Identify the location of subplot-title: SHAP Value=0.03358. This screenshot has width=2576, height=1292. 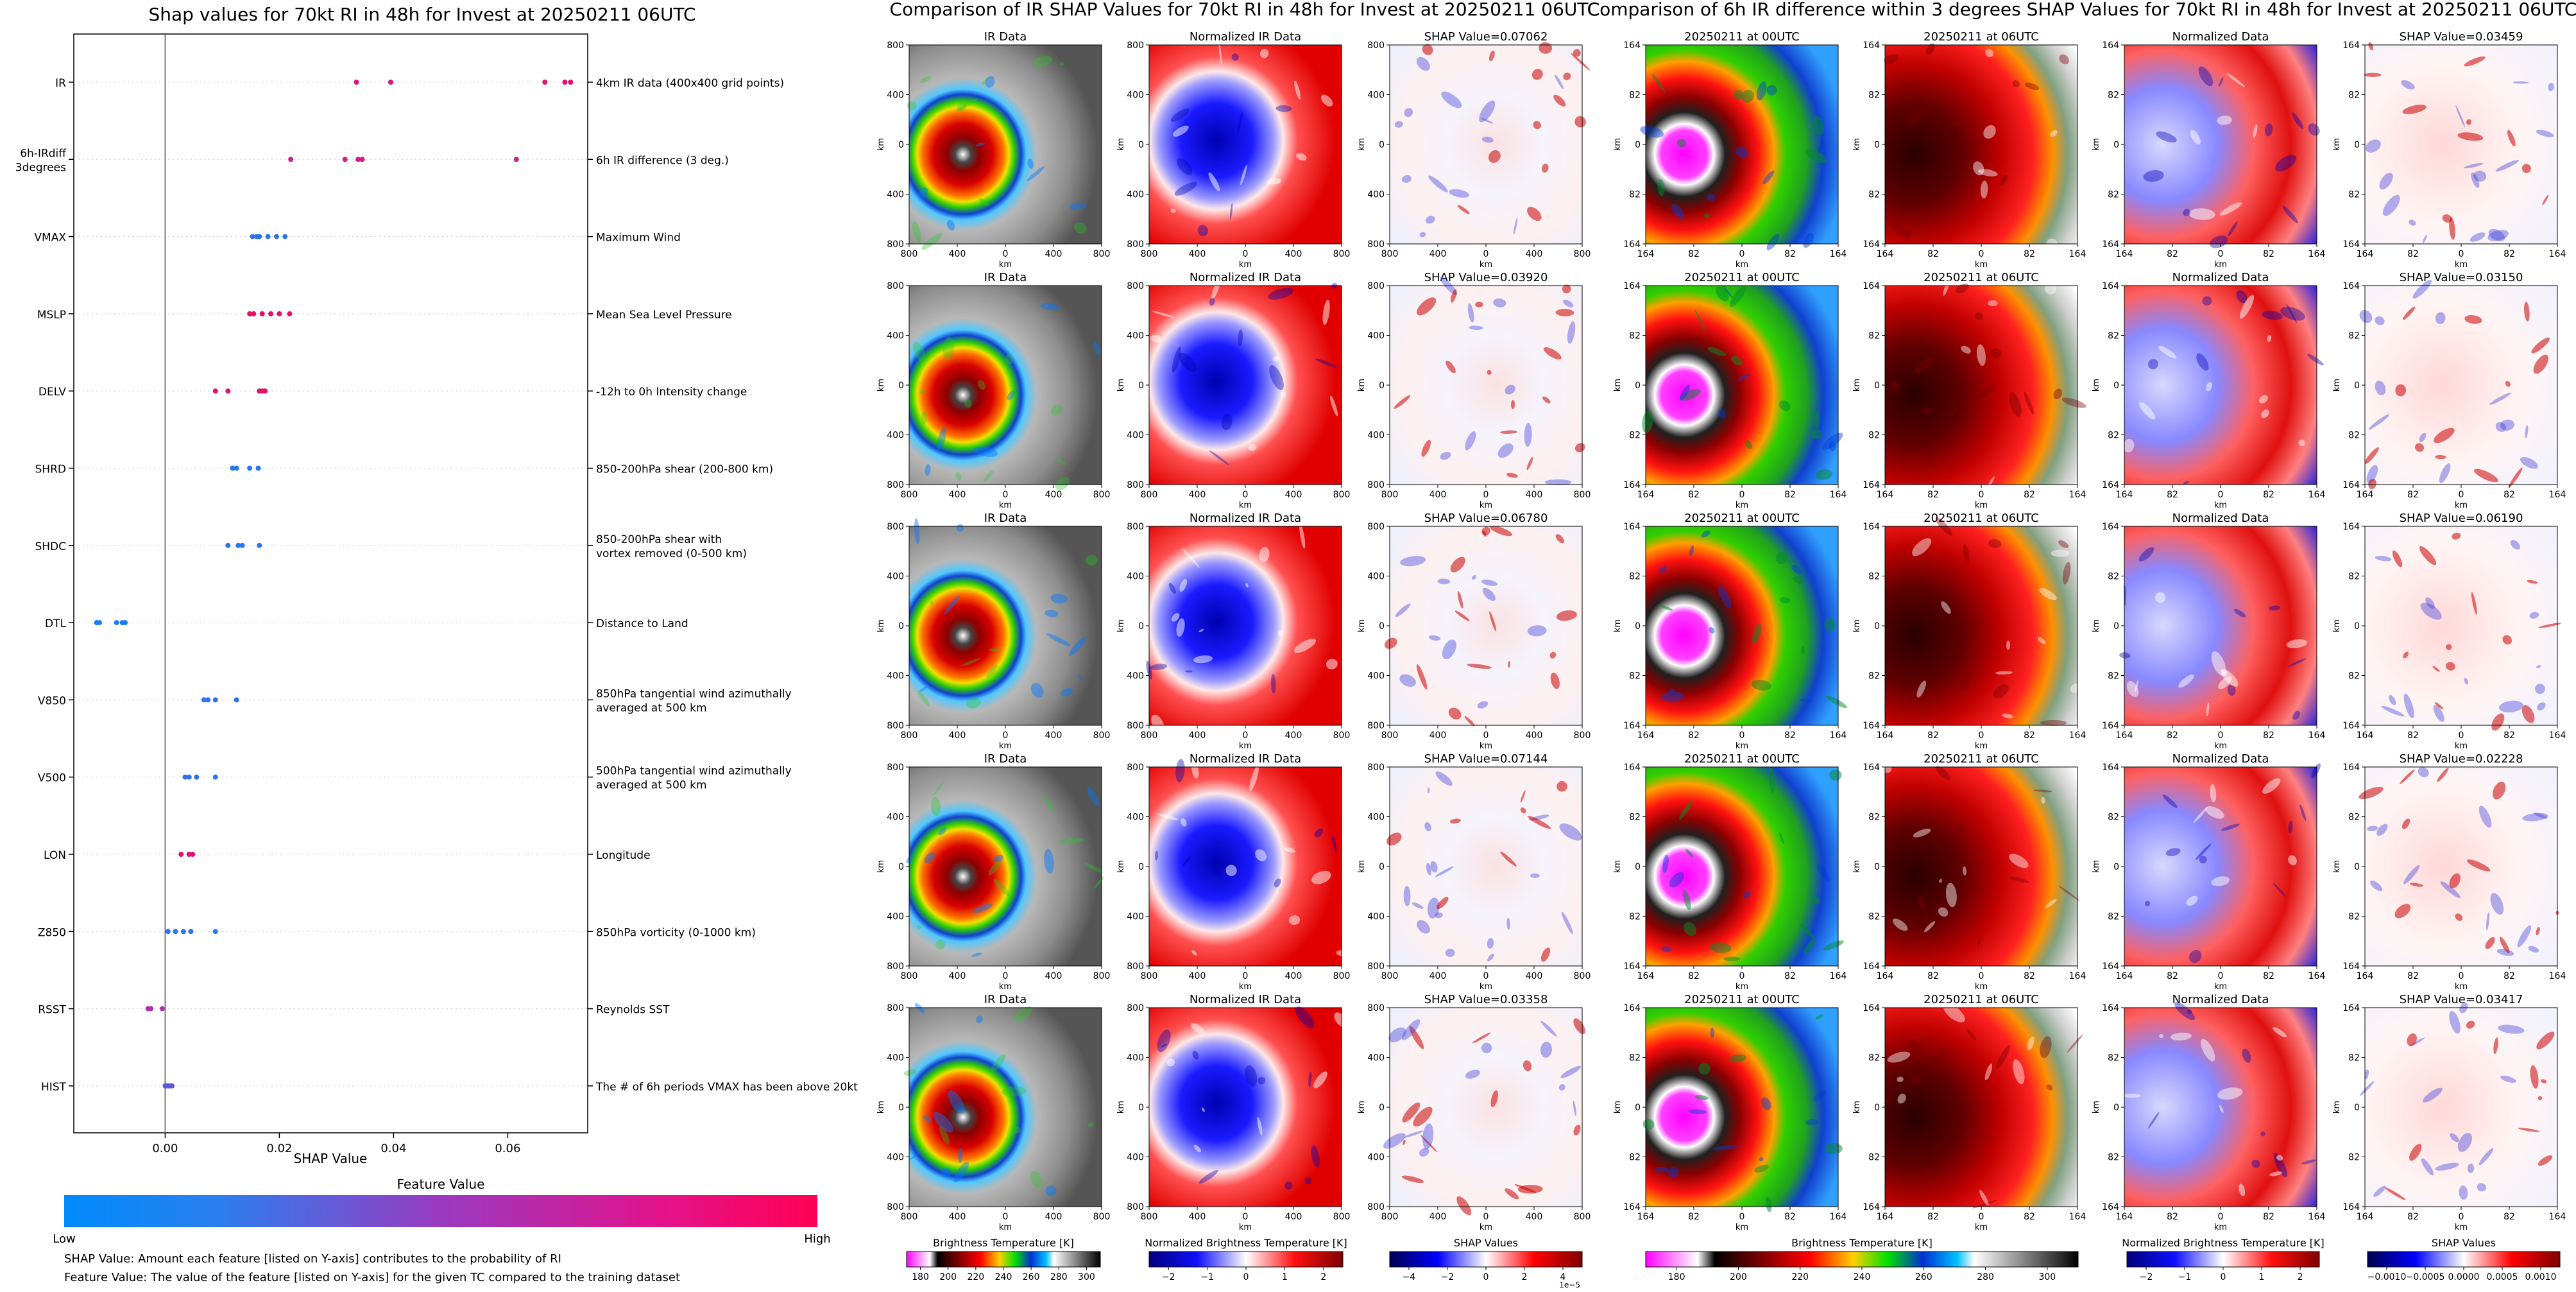
(1486, 999).